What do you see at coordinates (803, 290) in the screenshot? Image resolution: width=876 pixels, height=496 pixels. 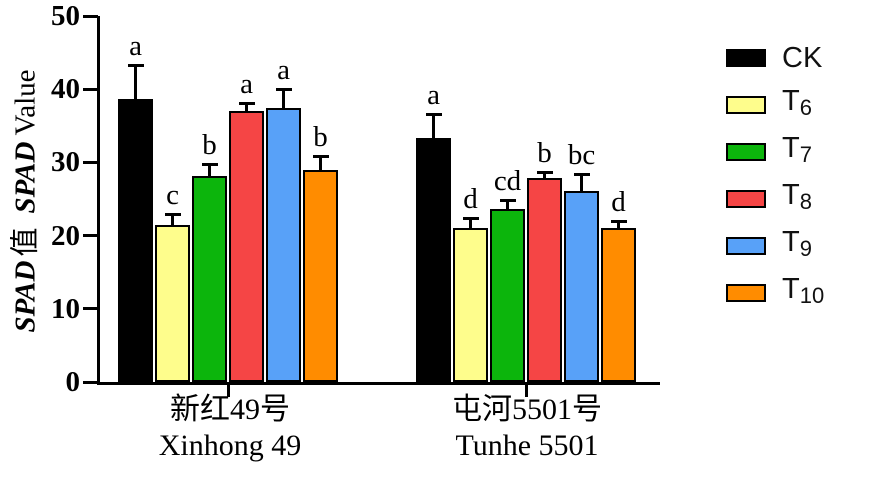 I see `legend-label-t10: T10` at bounding box center [803, 290].